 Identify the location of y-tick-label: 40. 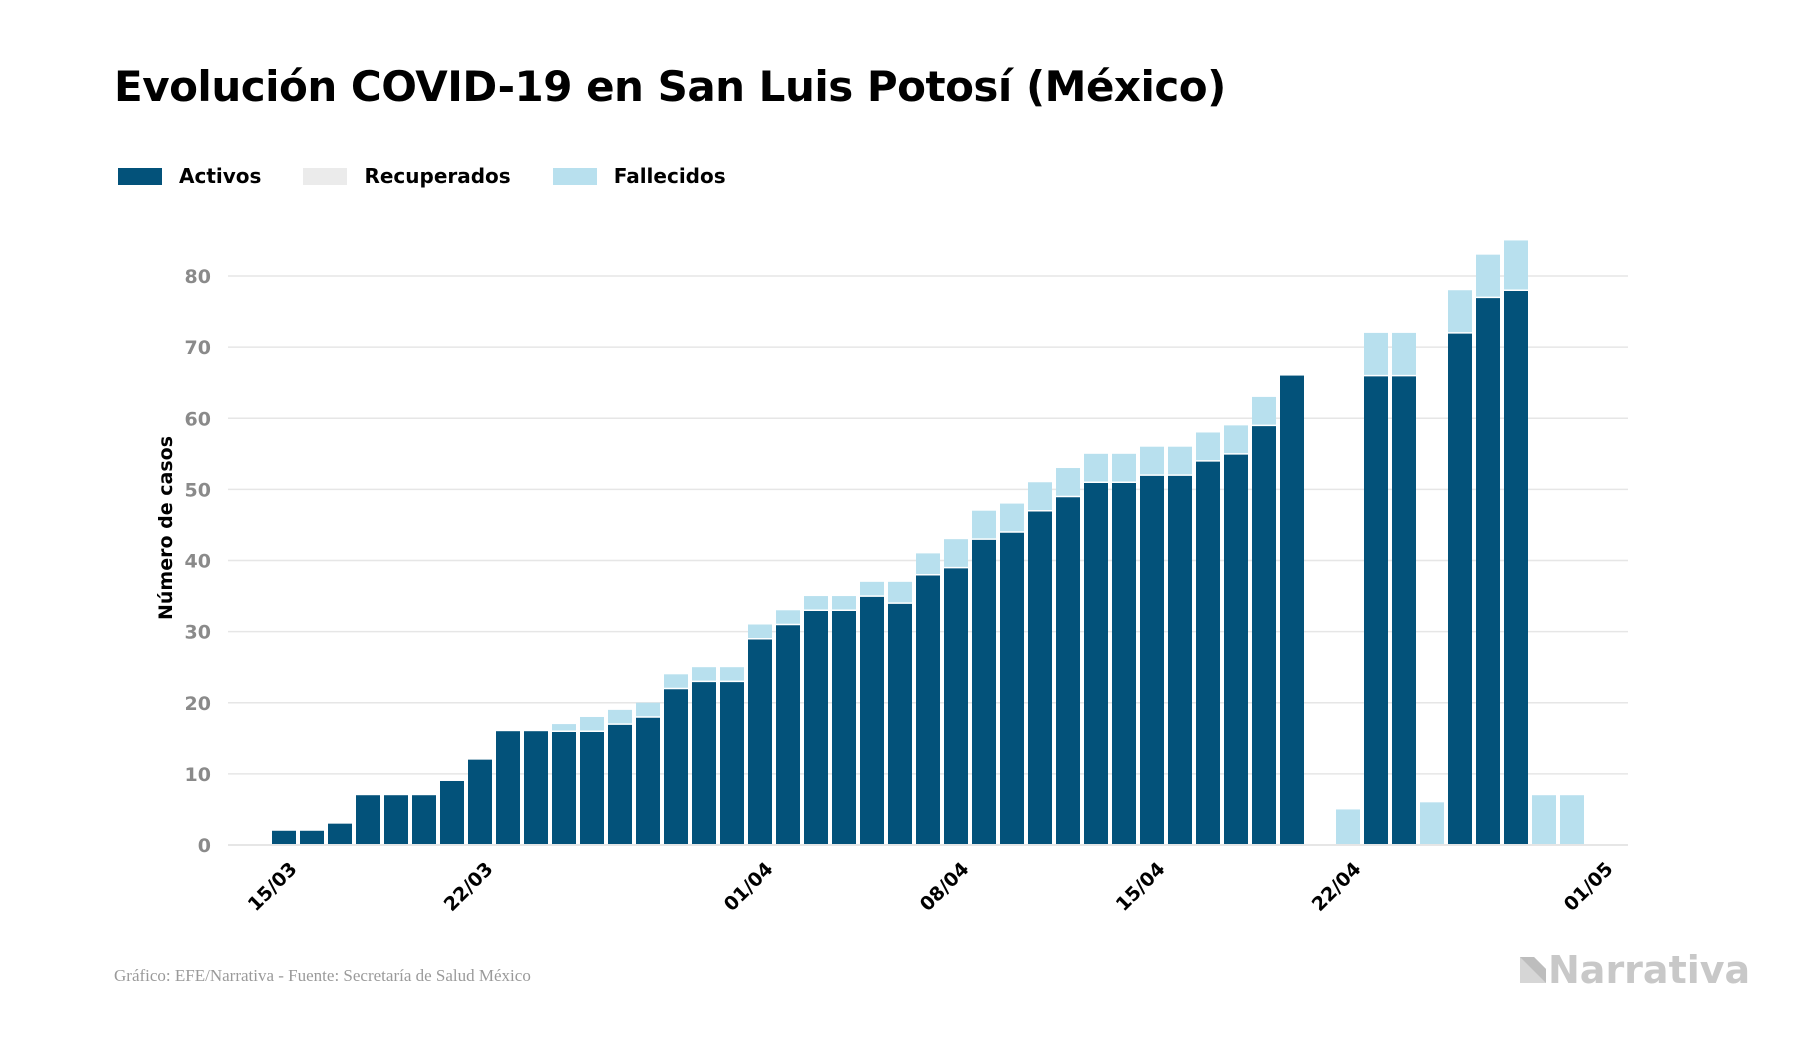
(198, 562).